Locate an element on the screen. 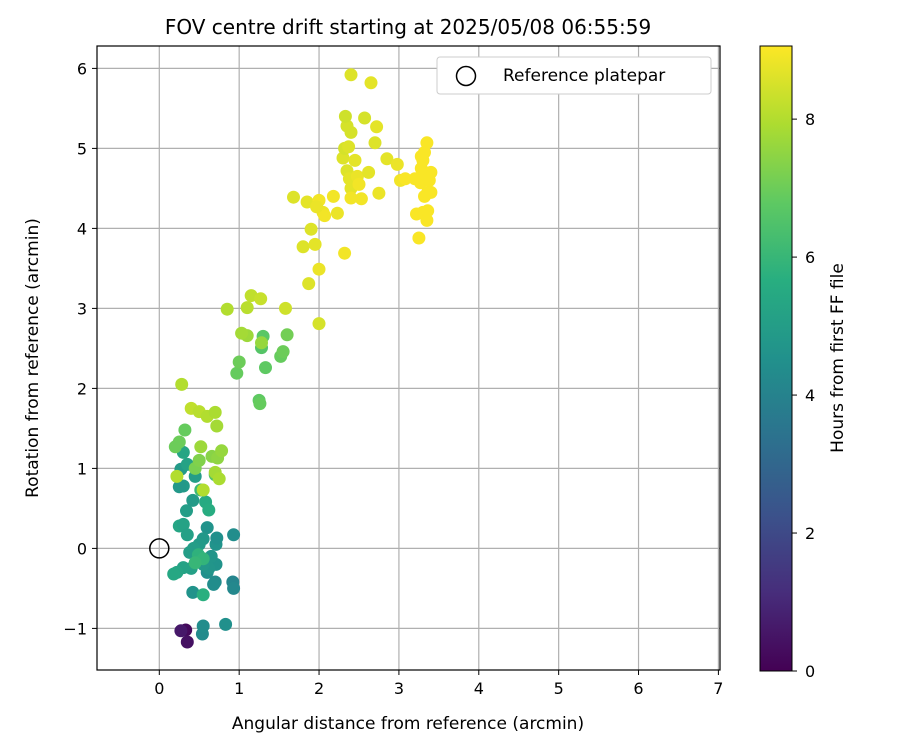  colorbar-tick-label: 6 is located at coordinates (810, 257).